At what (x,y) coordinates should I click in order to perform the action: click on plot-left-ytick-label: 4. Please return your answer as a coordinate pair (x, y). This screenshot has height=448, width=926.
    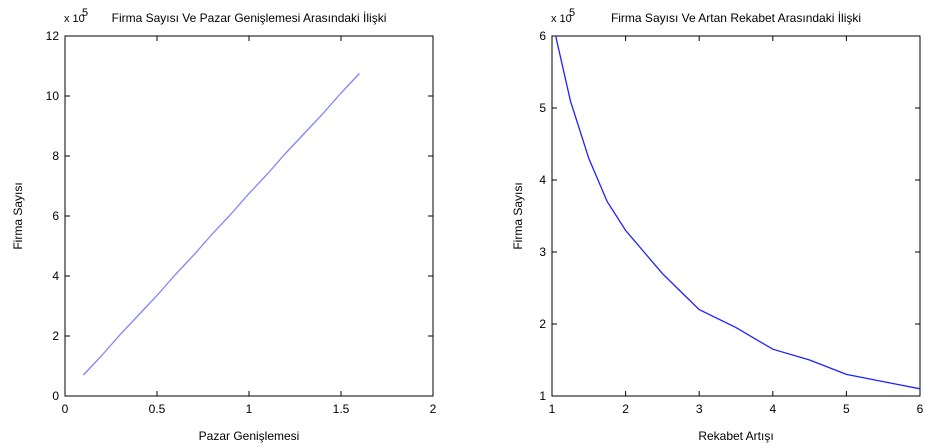
    Looking at the image, I should click on (55, 276).